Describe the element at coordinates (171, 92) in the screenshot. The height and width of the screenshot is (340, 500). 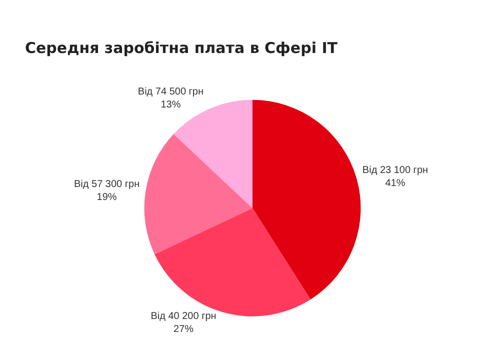
I see `slice-label: Від 74 500 грн` at that location.